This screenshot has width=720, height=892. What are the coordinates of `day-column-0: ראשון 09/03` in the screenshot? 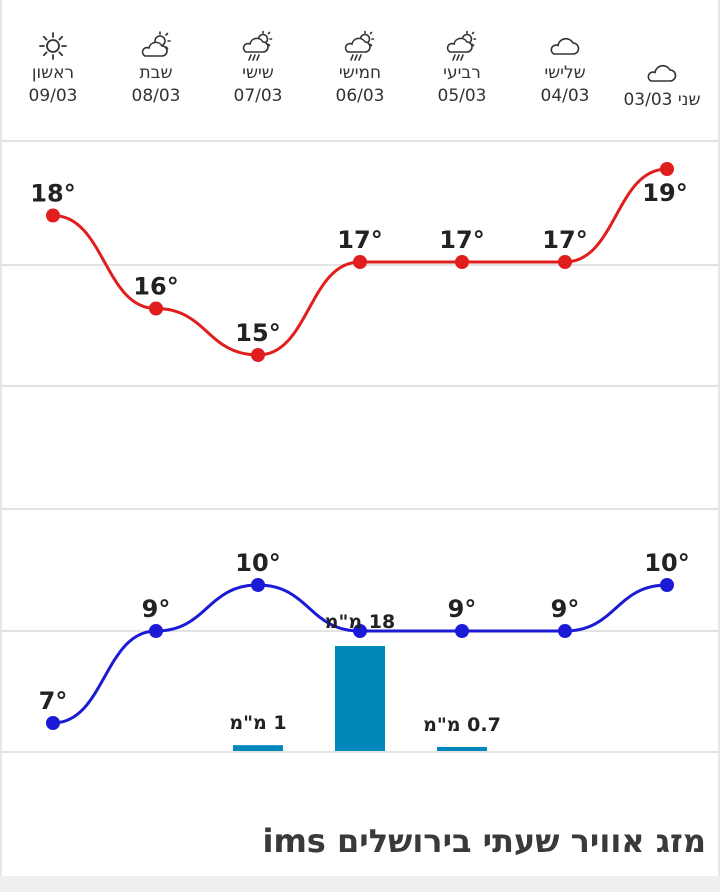 It's located at (53, 69).